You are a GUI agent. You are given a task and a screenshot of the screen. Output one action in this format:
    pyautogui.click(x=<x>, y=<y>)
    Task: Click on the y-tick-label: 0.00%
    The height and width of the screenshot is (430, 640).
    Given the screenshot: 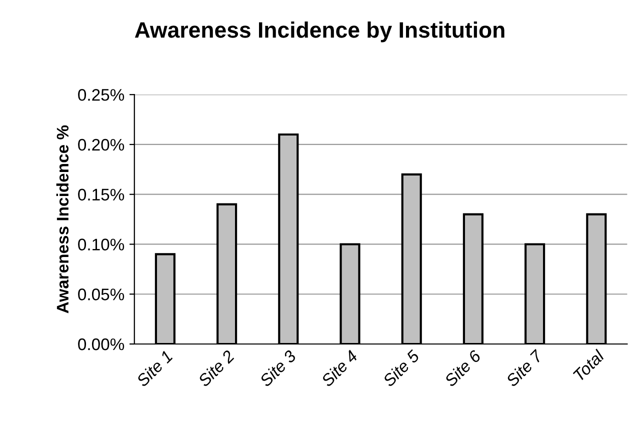 What is the action you would take?
    pyautogui.click(x=101, y=344)
    